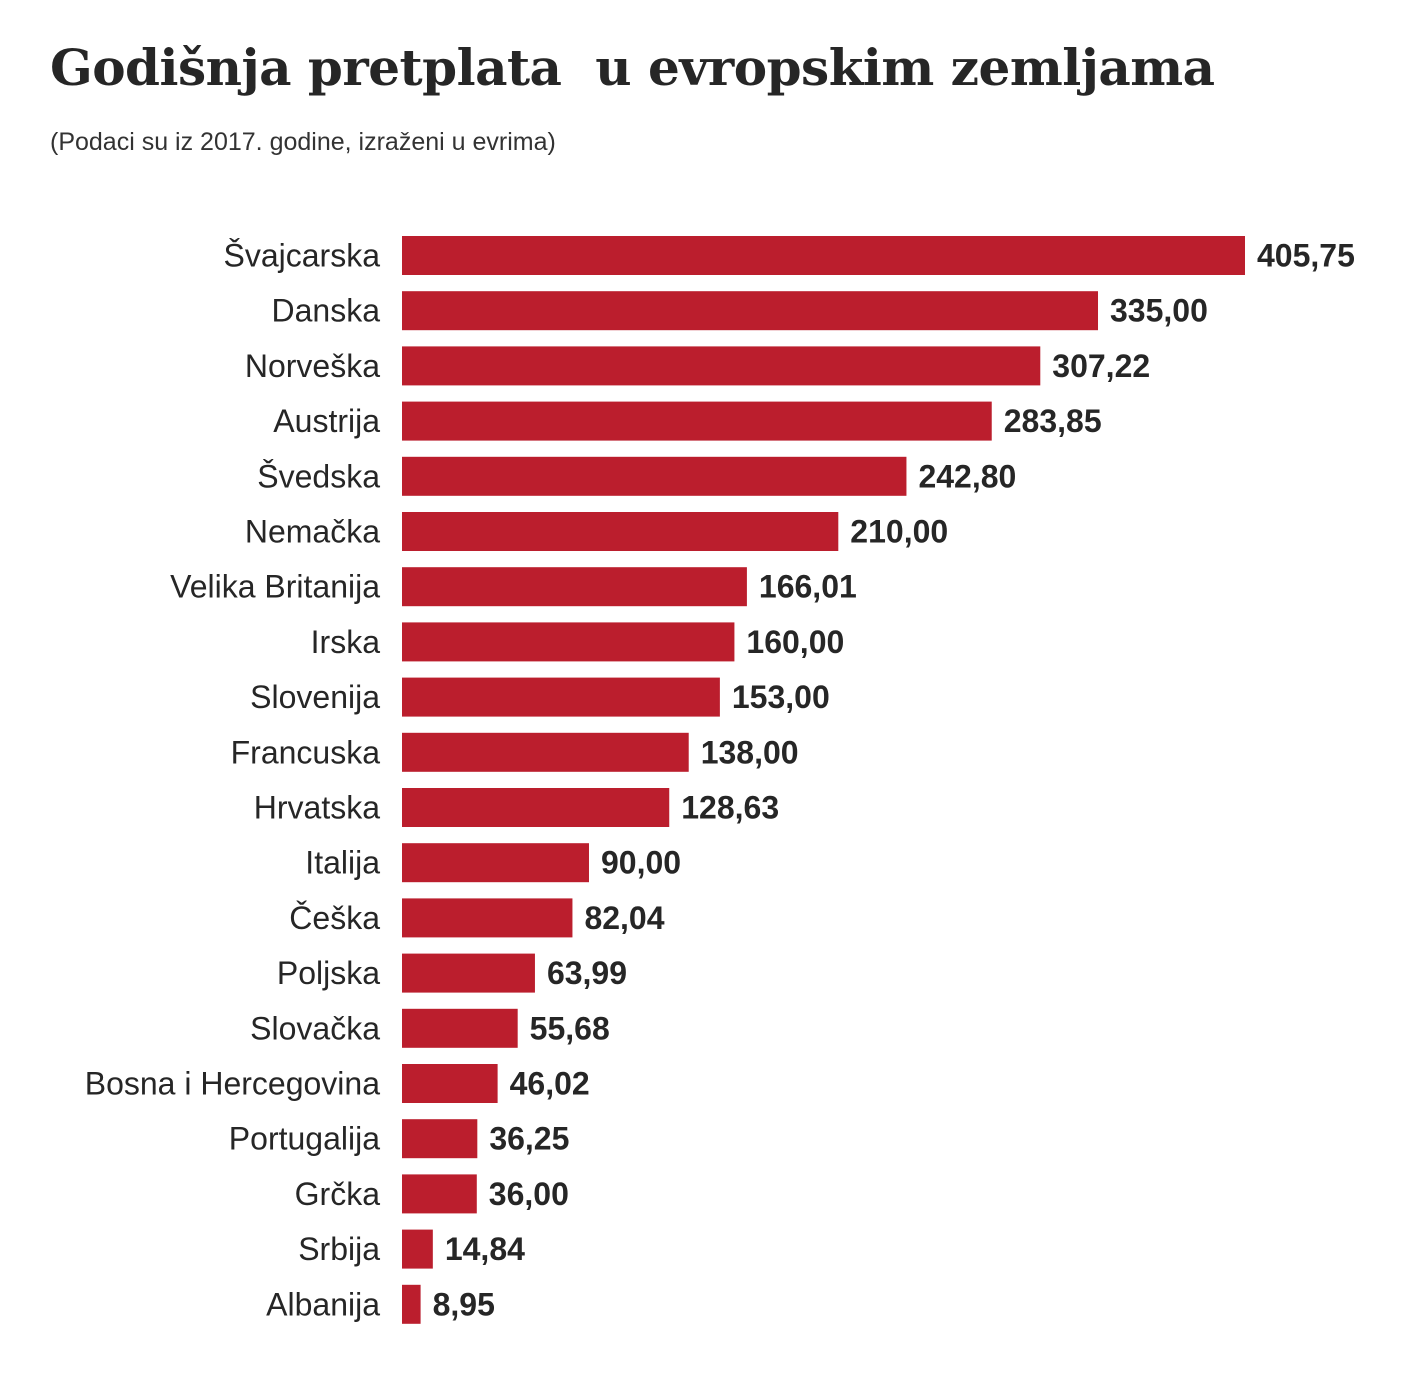  Describe the element at coordinates (570, 1028) in the screenshot. I see `value-label-14: 55,68` at that location.